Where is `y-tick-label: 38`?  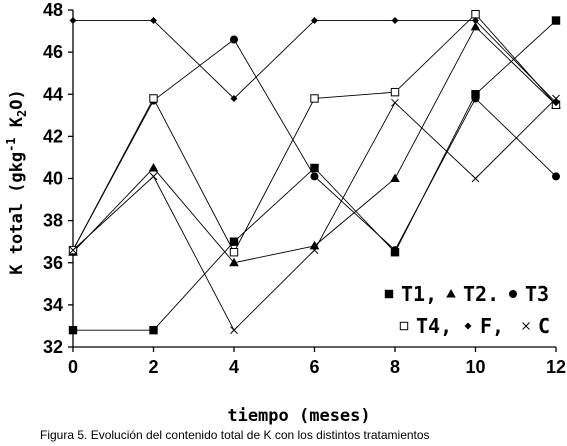
y-tick-label: 38 is located at coordinates (53, 221).